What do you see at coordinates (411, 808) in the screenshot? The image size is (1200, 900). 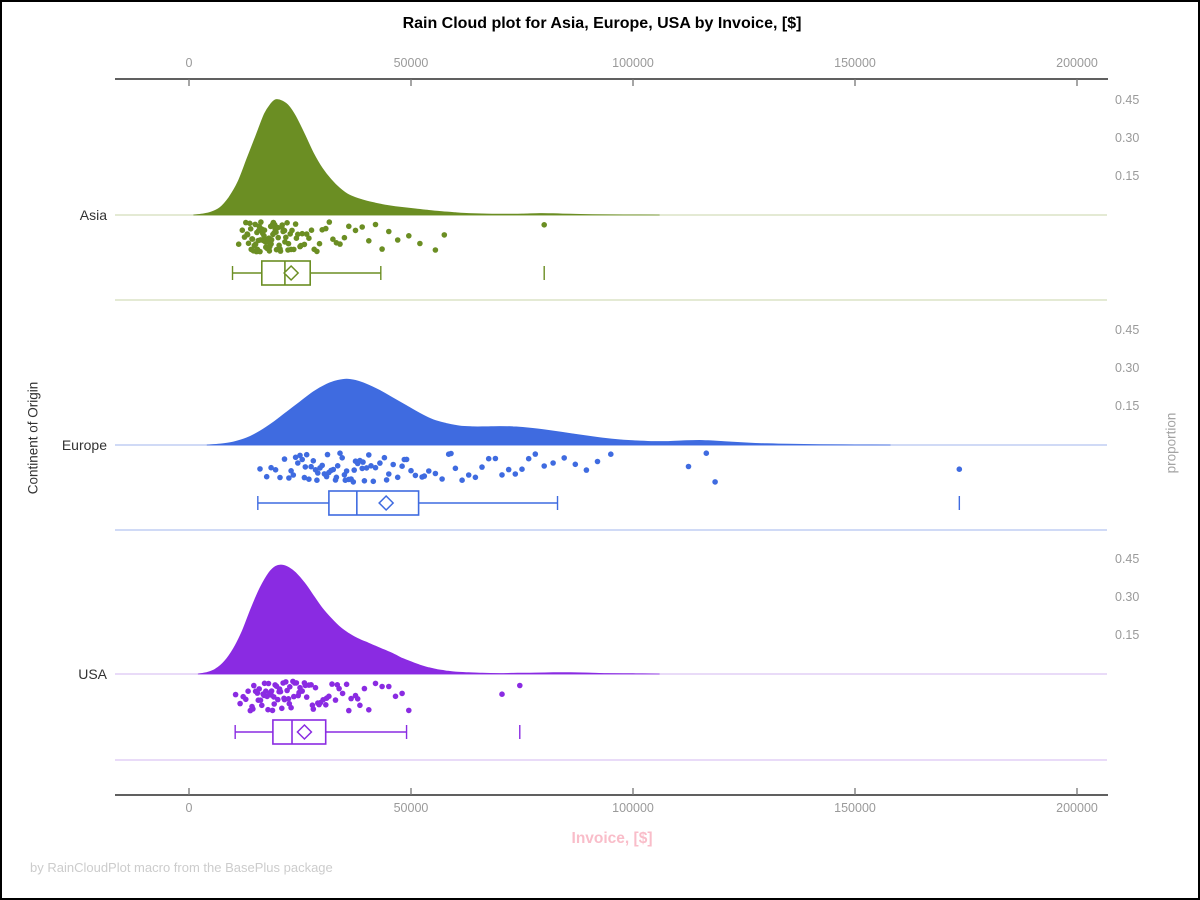 I see `x-tick-label-bottom: 50000` at bounding box center [411, 808].